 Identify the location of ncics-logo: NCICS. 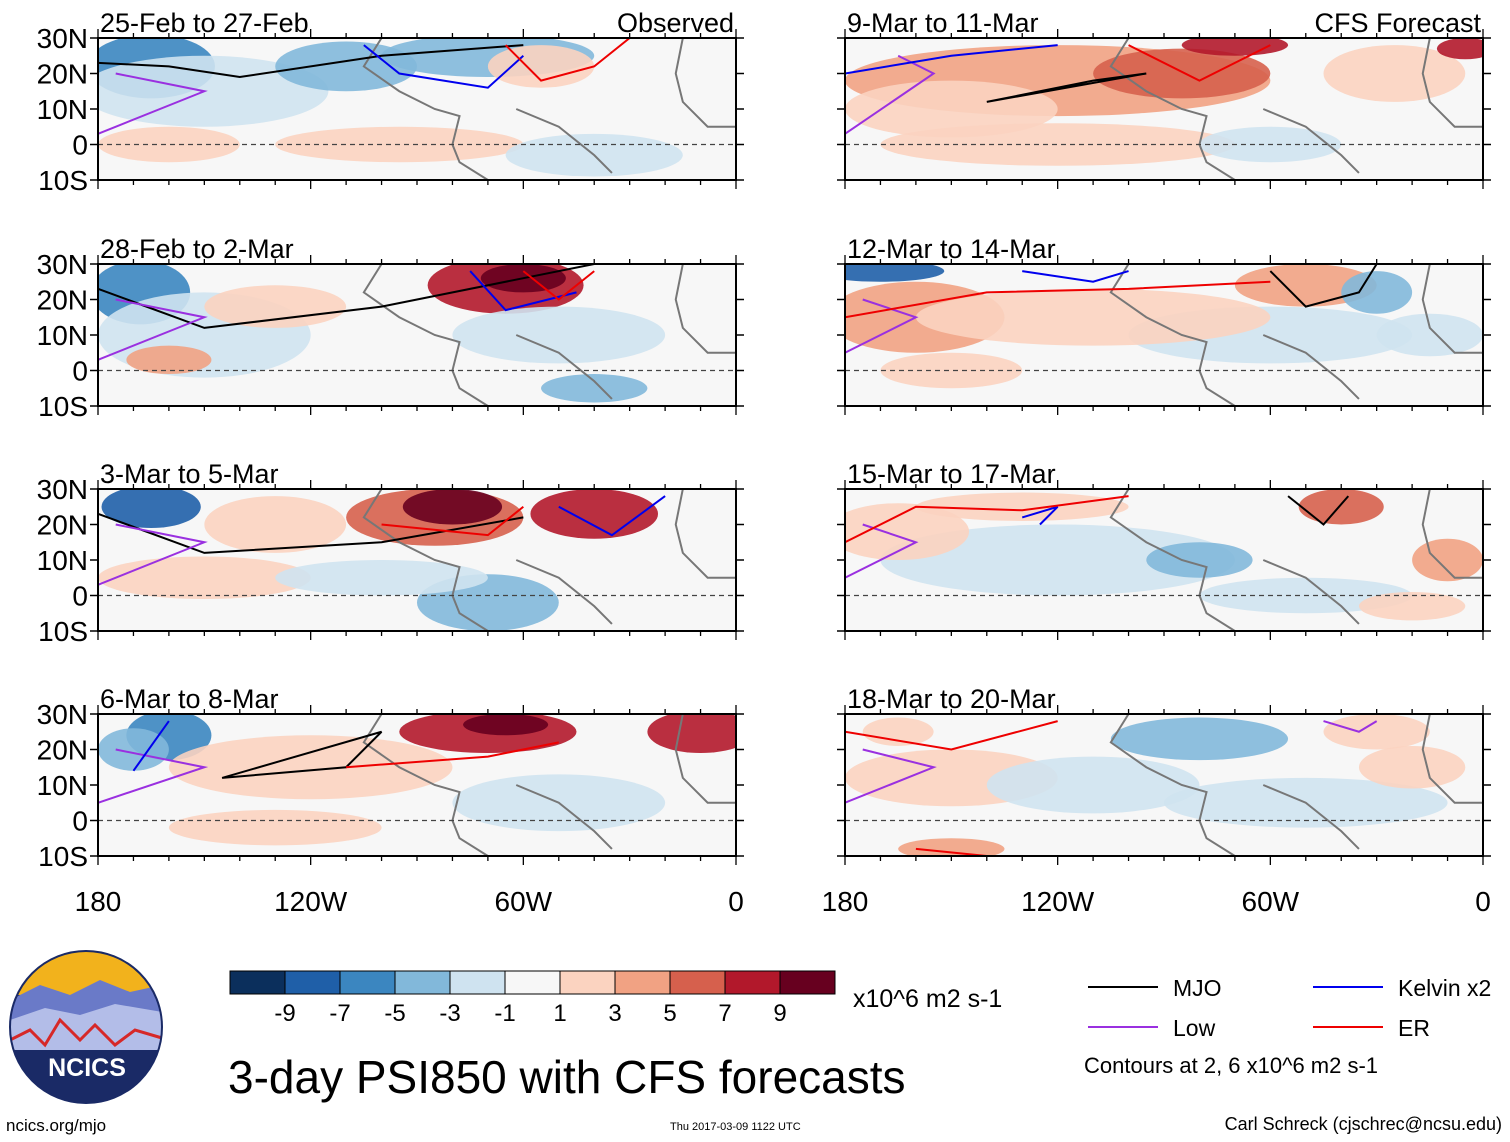
(86, 1027).